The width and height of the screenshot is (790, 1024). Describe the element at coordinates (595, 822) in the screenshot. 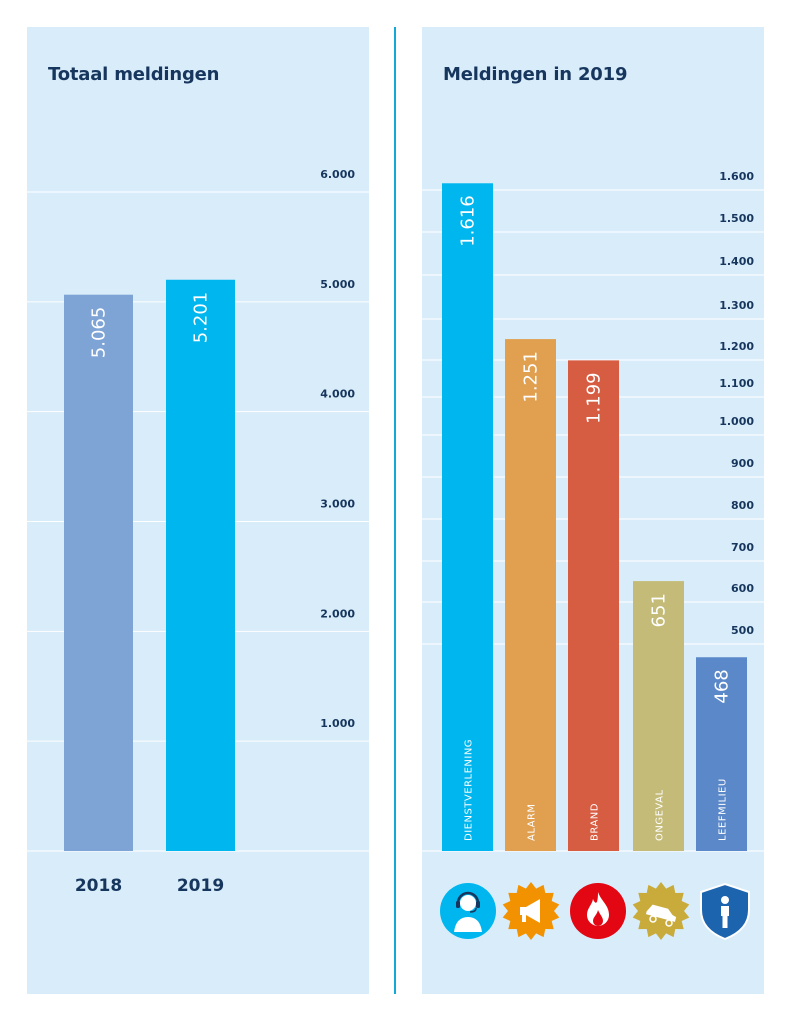

I see `x-tick-label: BRAND` at that location.